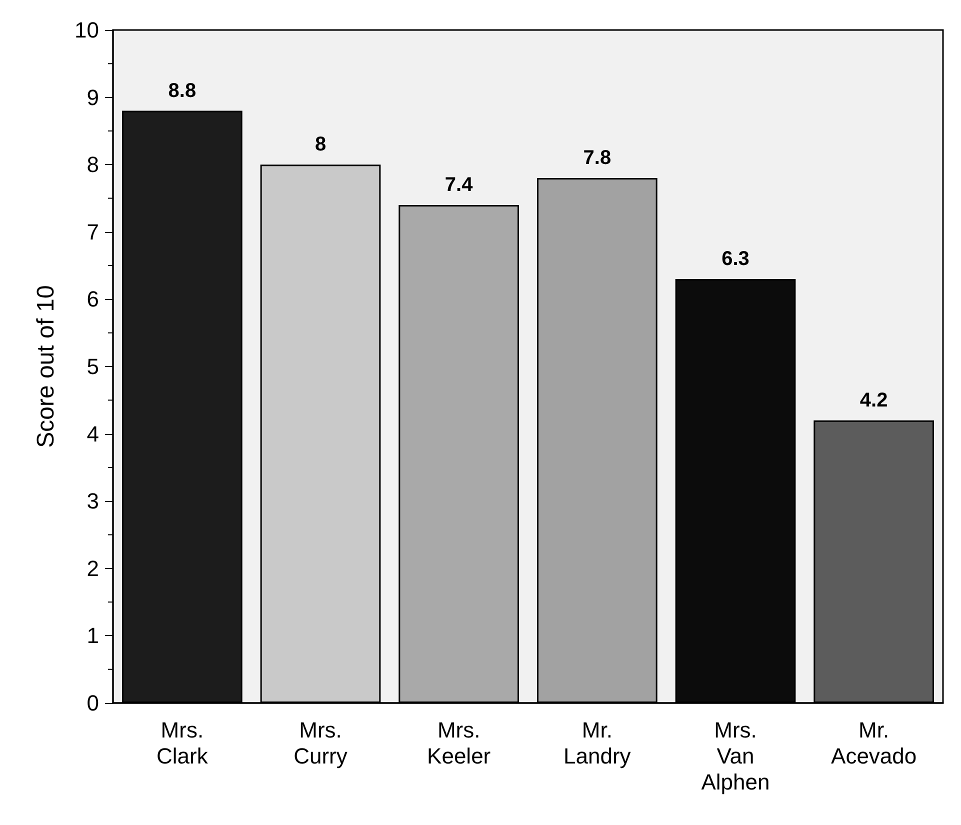  Describe the element at coordinates (92, 568) in the screenshot. I see `y-tick-label: 2` at that location.